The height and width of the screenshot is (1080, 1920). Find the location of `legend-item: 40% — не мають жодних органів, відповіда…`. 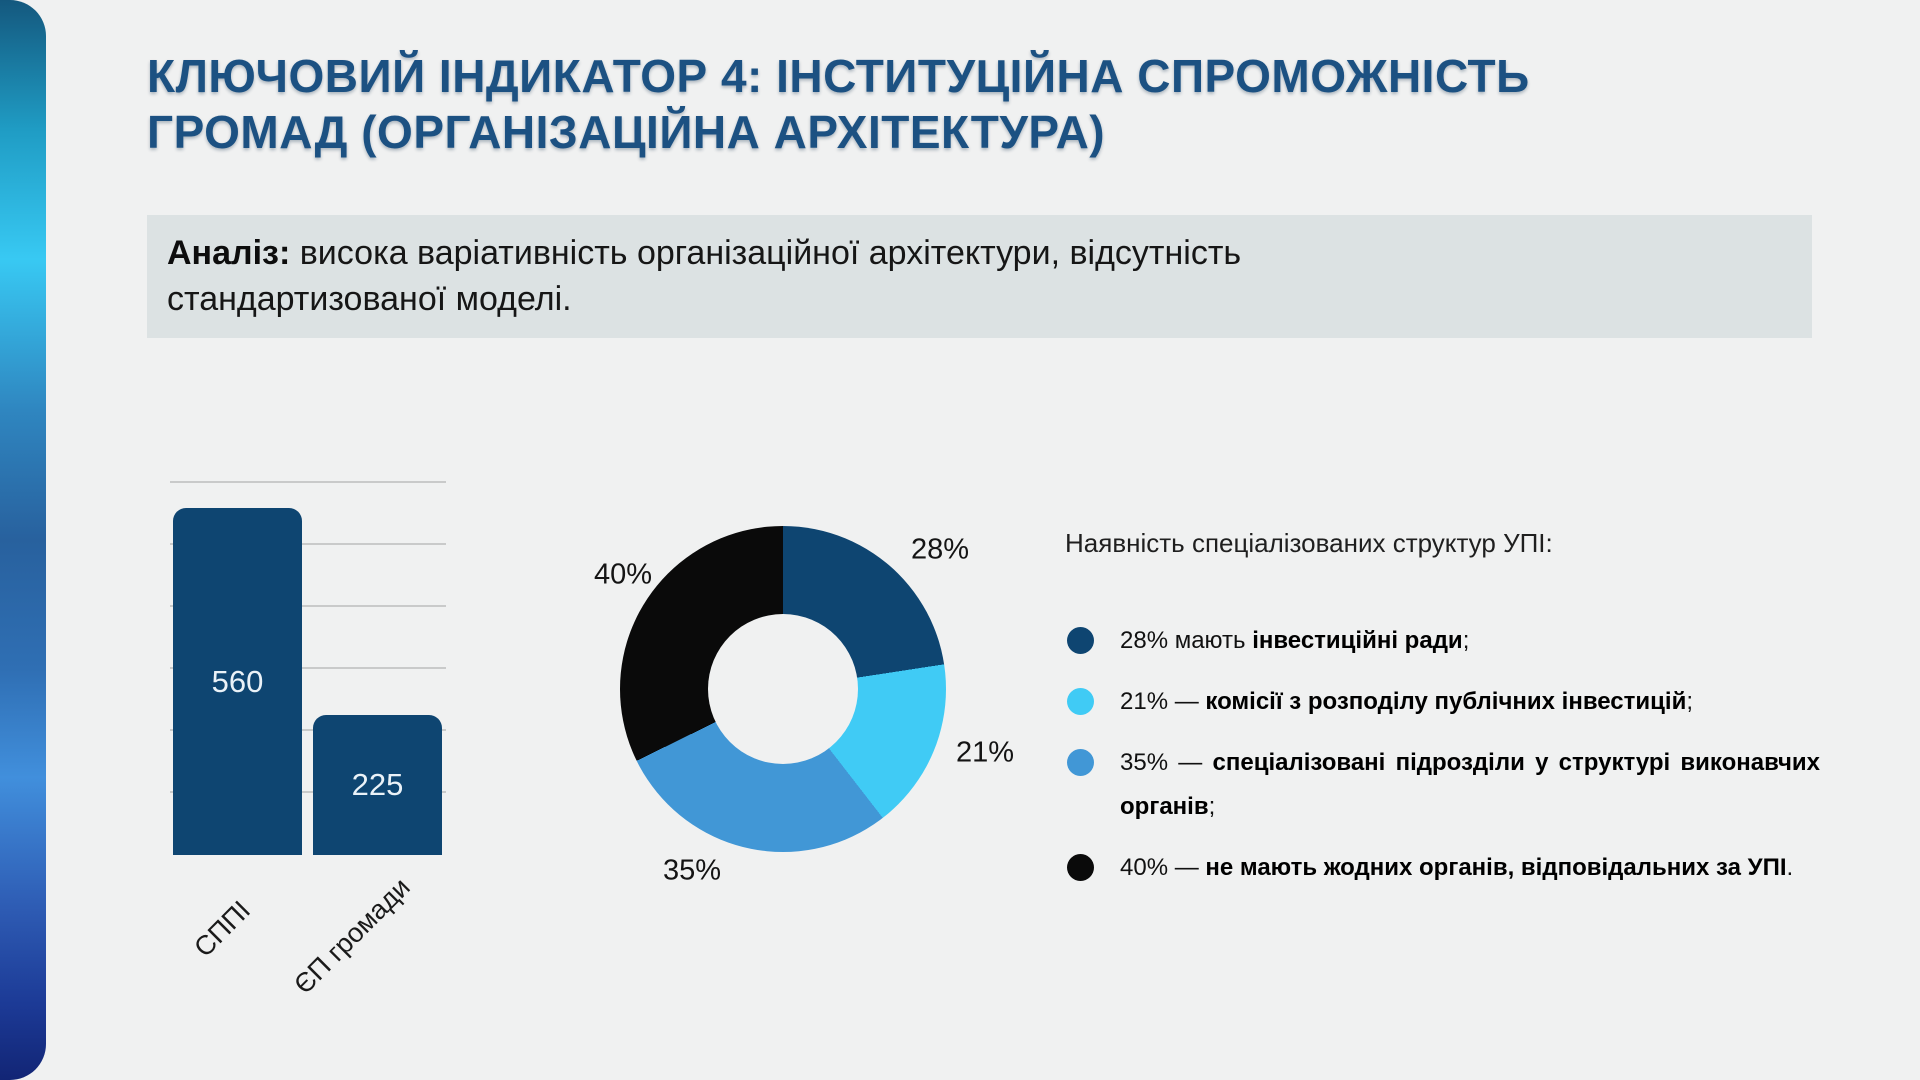

legend-item: 40% — не мають жодних органів, відповіда… is located at coordinates (1470, 868).